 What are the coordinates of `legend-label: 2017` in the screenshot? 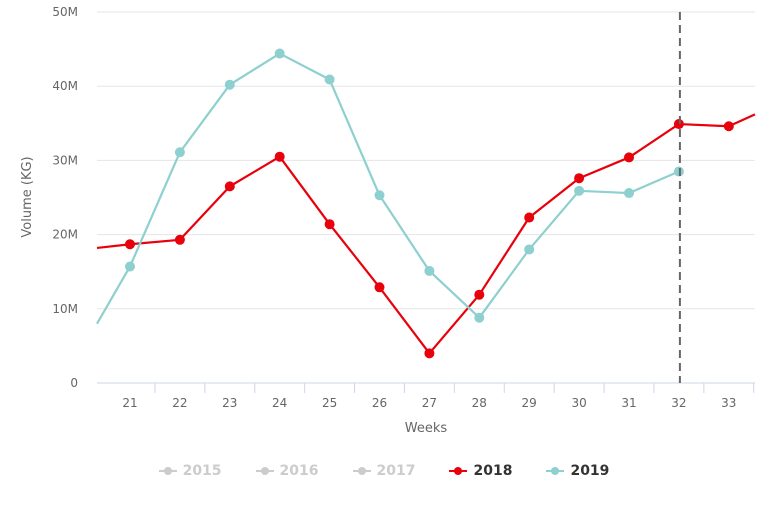 It's located at (396, 471).